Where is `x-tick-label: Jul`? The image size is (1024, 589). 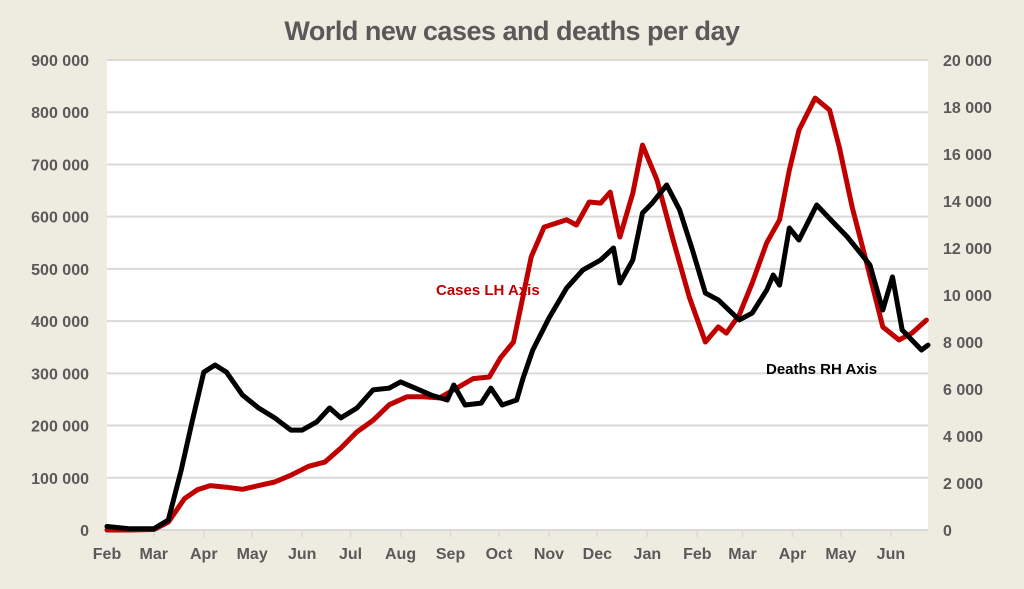 x-tick-label: Jul is located at coordinates (350, 554).